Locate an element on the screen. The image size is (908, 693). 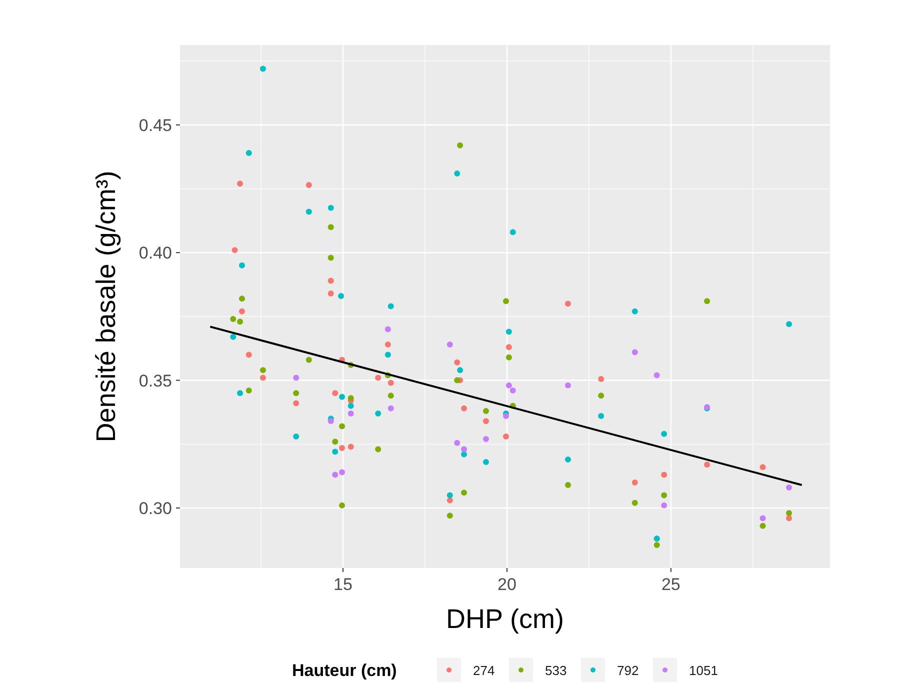
x-tick-label: 15 is located at coordinates (343, 584).